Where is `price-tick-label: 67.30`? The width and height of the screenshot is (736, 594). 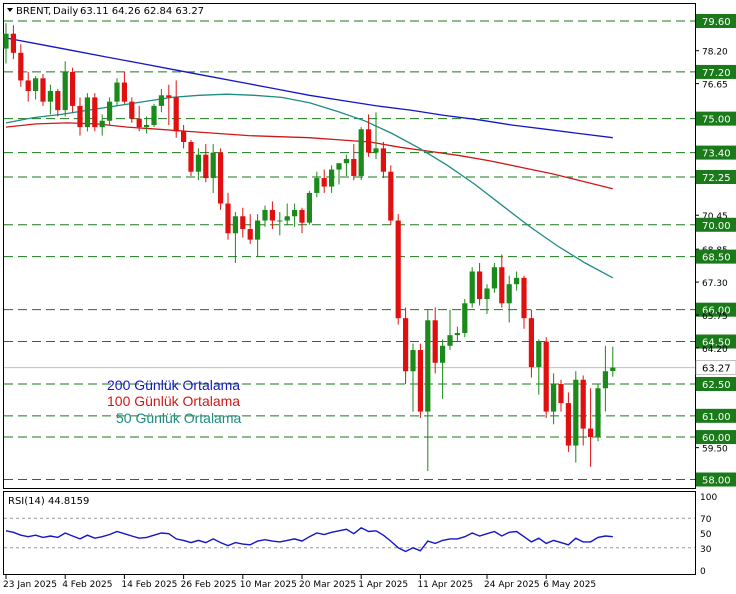
price-tick-label: 67.30 is located at coordinates (715, 284).